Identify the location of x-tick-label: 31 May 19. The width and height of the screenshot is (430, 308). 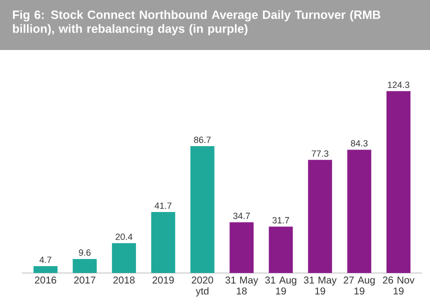
(320, 285).